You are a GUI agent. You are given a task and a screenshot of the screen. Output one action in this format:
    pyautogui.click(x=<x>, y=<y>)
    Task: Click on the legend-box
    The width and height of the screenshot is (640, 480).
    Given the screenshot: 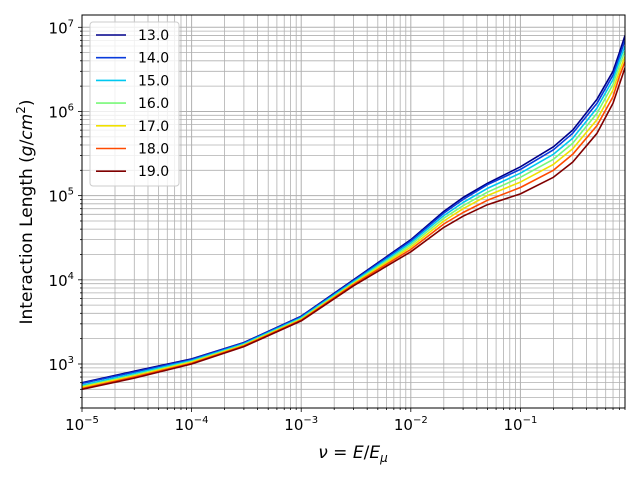 What is the action you would take?
    pyautogui.click(x=134, y=104)
    